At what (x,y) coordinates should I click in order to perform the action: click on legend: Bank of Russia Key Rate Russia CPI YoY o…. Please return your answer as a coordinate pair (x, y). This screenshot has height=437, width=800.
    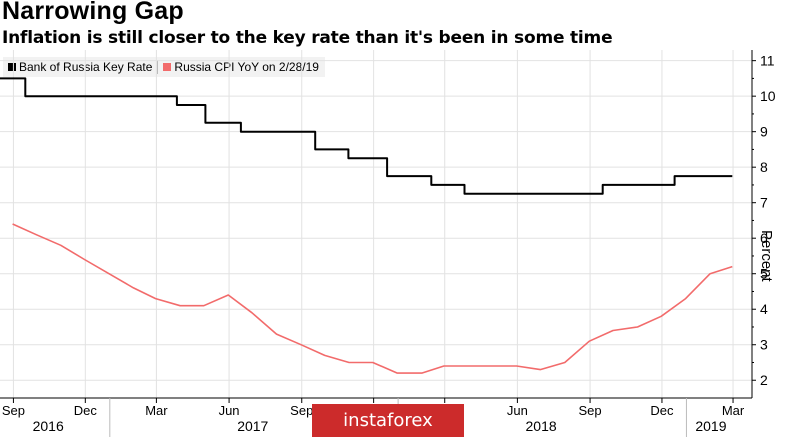
    Looking at the image, I should click on (164, 67).